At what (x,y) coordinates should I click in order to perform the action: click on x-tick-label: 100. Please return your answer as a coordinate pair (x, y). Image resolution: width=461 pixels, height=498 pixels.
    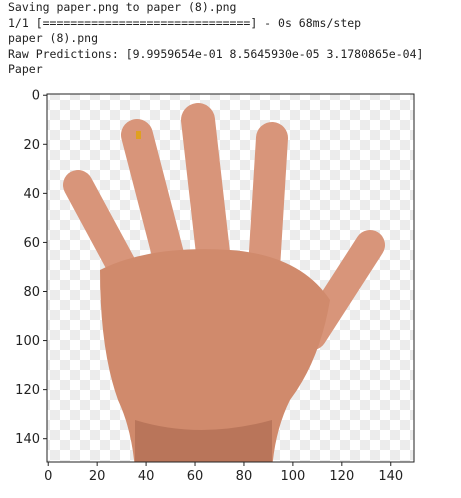
    Looking at the image, I should click on (292, 476).